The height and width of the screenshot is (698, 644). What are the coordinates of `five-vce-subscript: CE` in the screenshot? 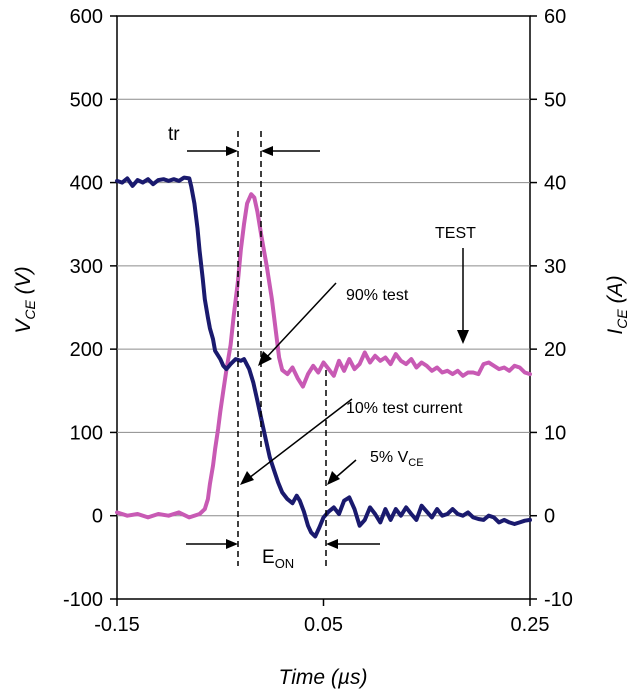 It's located at (415, 463).